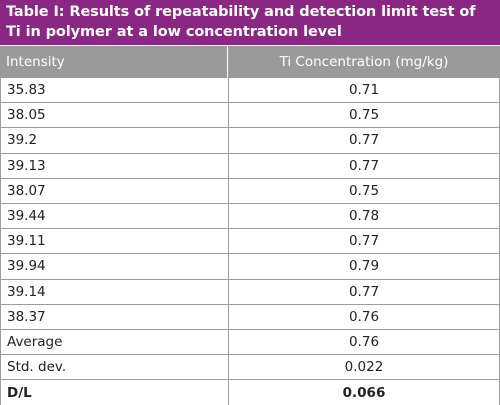 This screenshot has height=405, width=500. What do you see at coordinates (115, 216) in the screenshot?
I see `intensity-cell: 39.44` at bounding box center [115, 216].